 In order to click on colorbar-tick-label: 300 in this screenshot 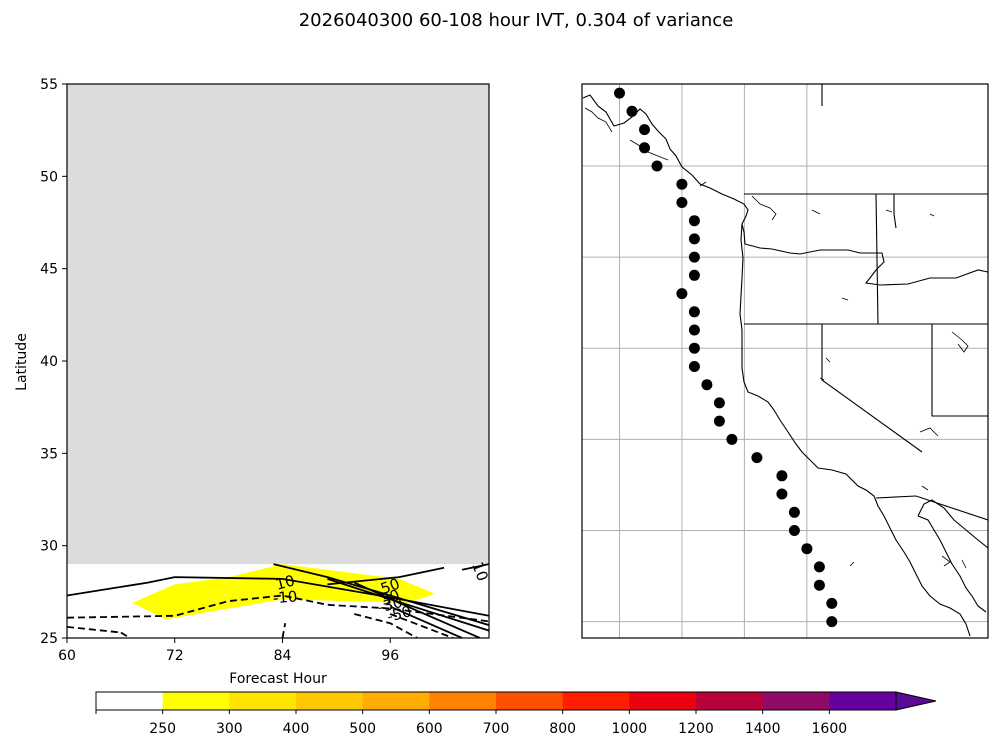, I will do `click(229, 729)`.